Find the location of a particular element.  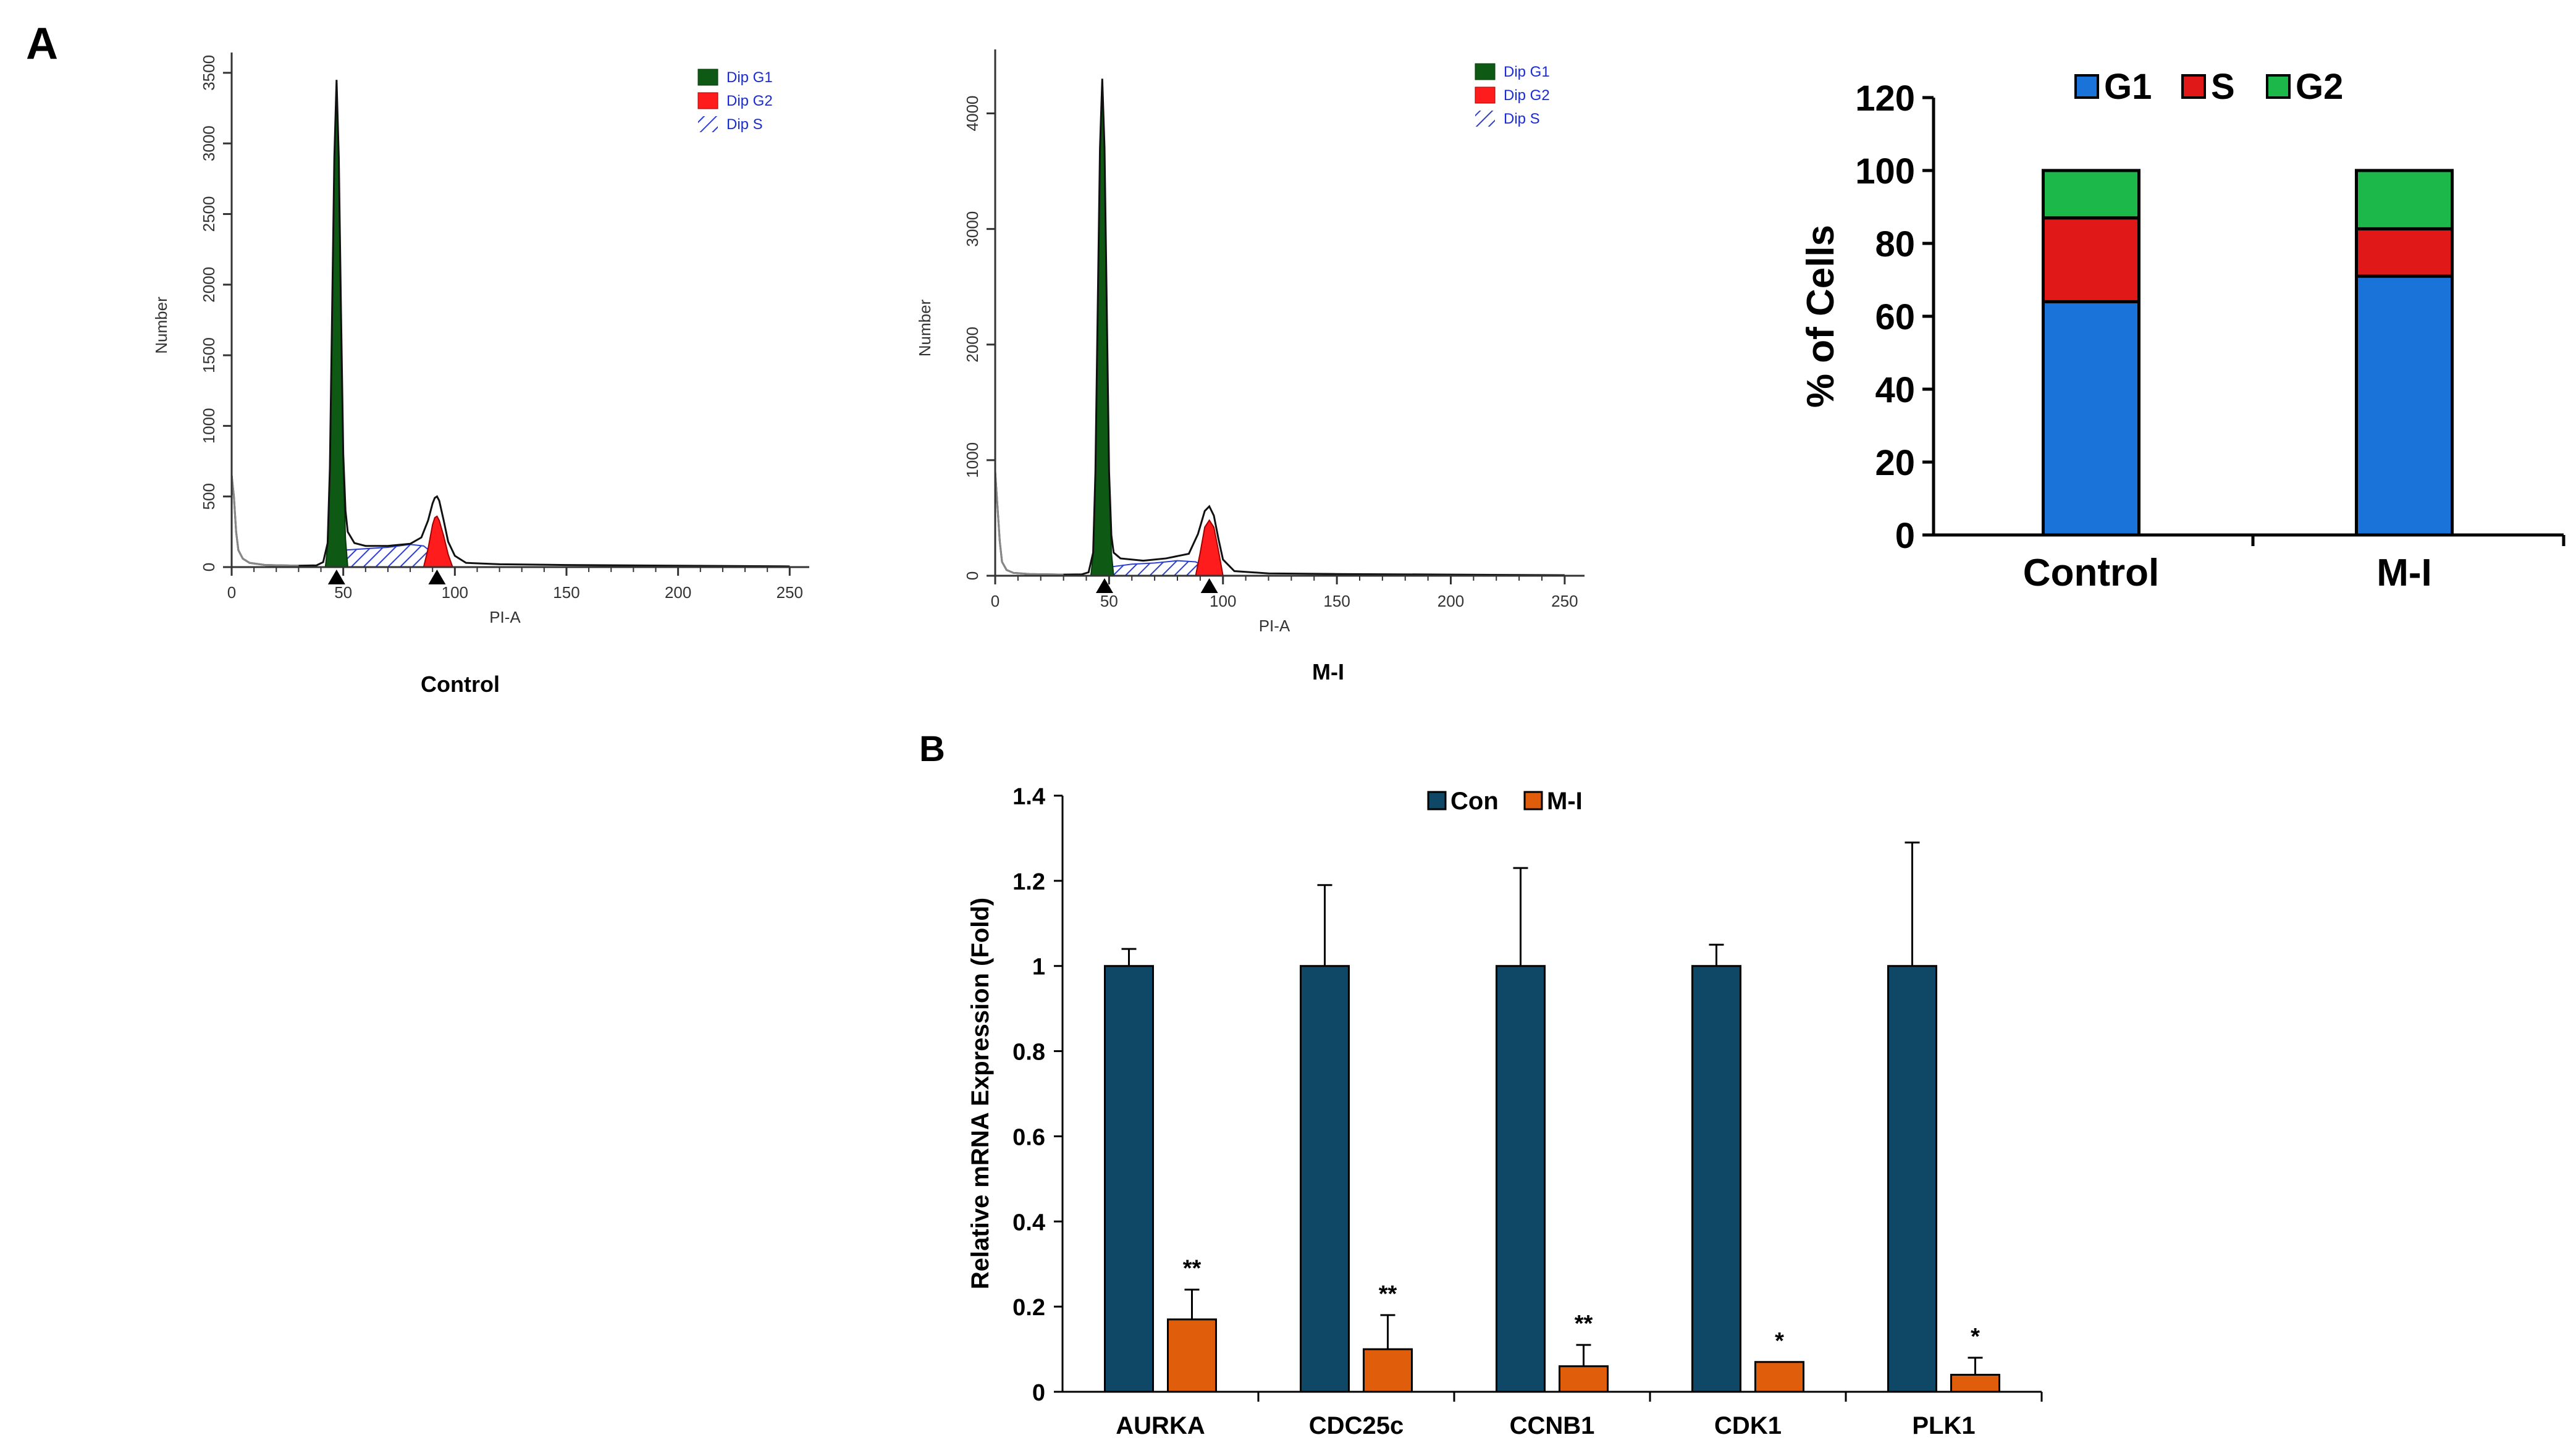

y-tick-label: 40 is located at coordinates (1895, 390).